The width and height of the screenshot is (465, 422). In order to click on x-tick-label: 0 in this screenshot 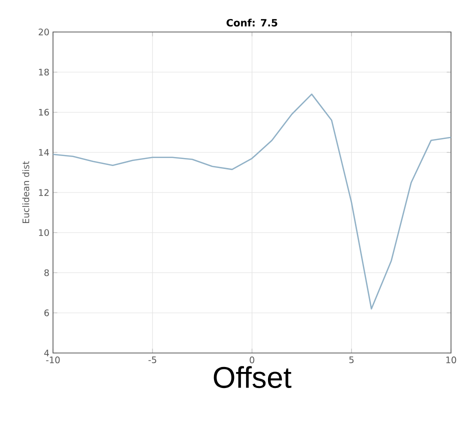, I will do `click(252, 360)`.